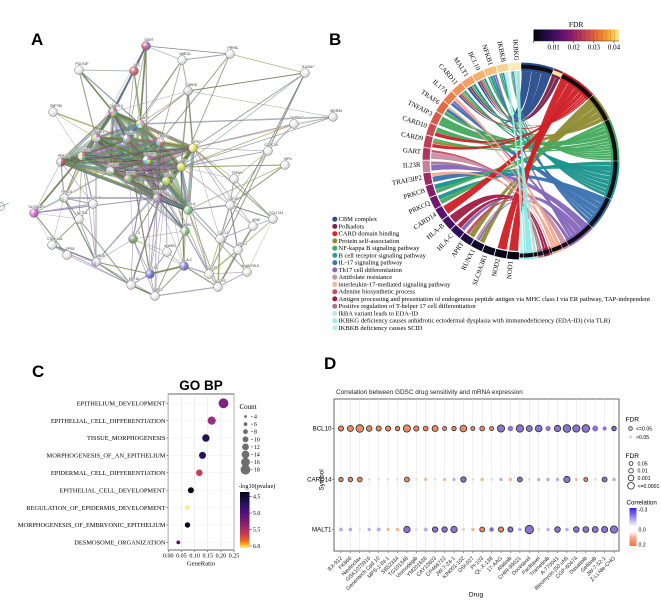 This screenshot has width=661, height=607. I want to click on svg-text: CSNK1A1, so click(55, 239).